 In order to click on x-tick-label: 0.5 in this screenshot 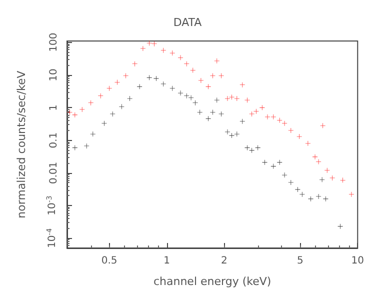, I will do `click(109, 261)`.